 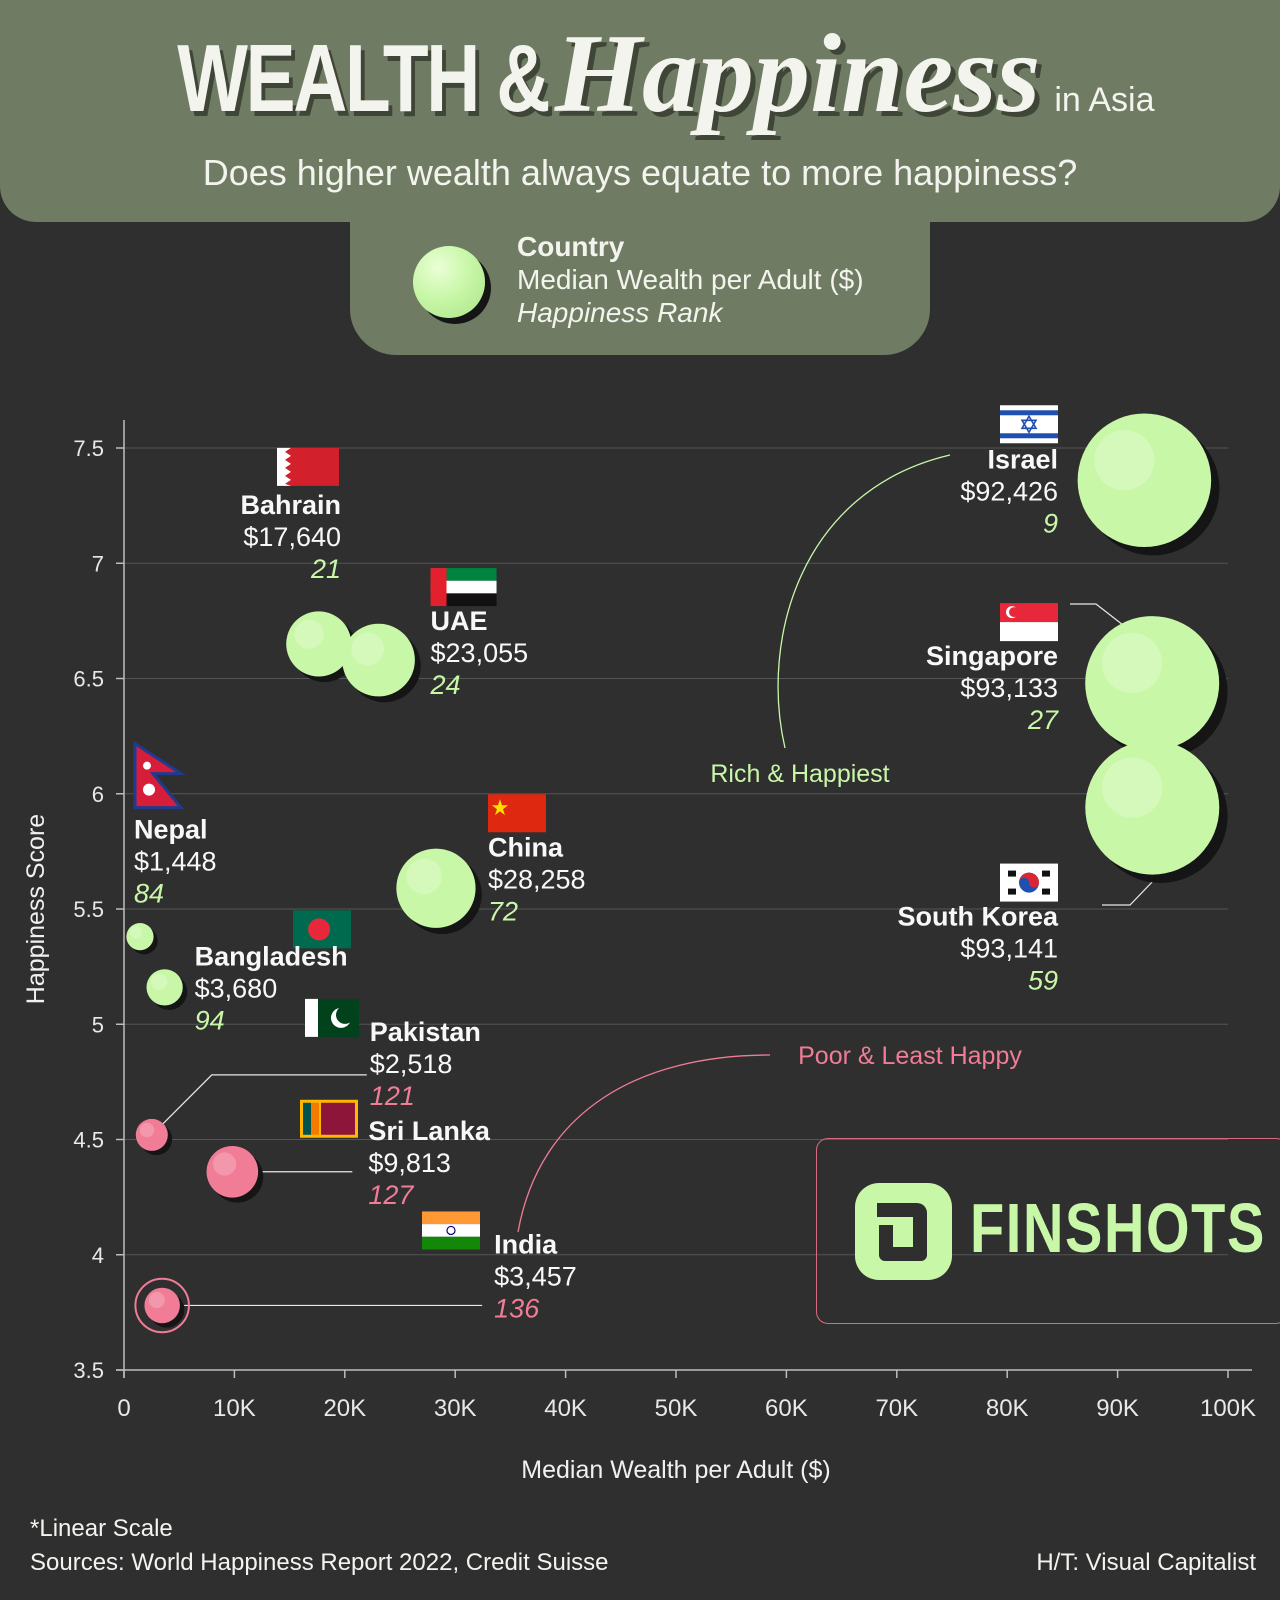 I want to click on china-flag-icon, so click(x=516, y=813).